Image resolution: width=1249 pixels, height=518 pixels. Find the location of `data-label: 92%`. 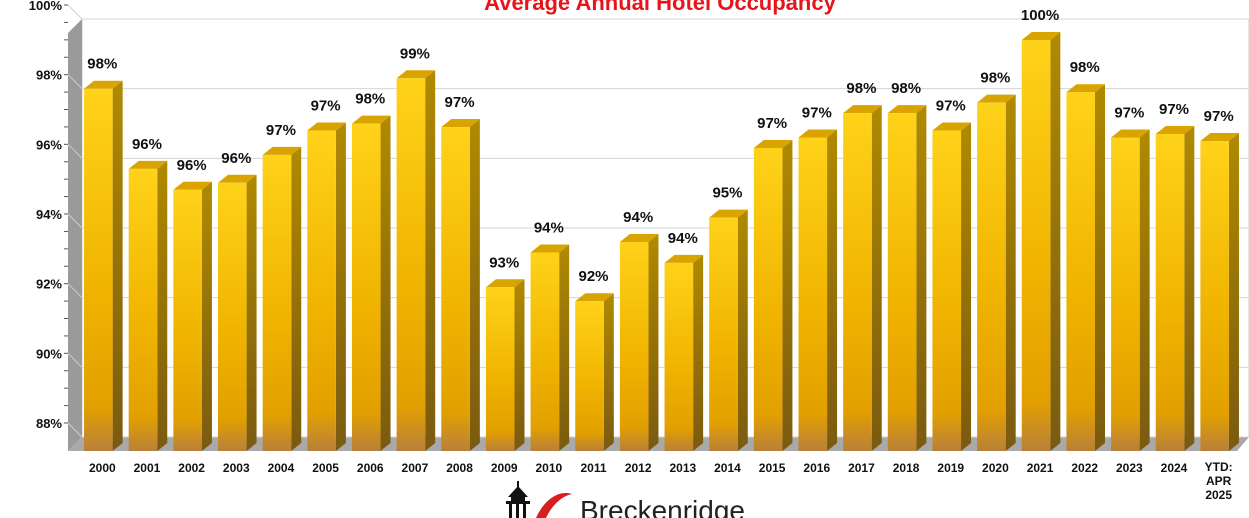

data-label: 92% is located at coordinates (594, 276).